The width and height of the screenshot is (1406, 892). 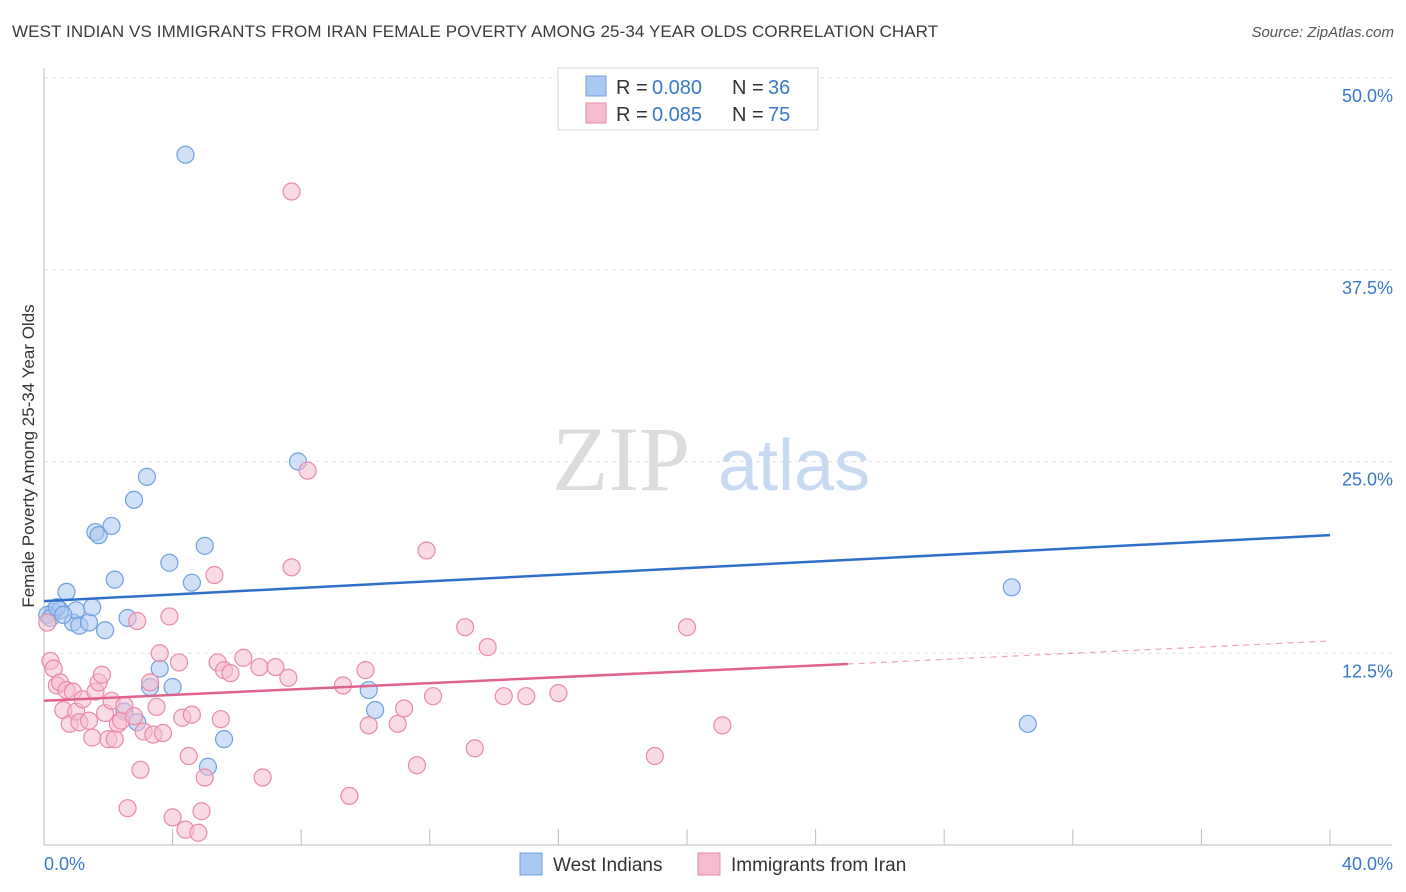 What do you see at coordinates (818, 865) in the screenshot?
I see `bottom-legend-iran: Immigrants from Iran` at bounding box center [818, 865].